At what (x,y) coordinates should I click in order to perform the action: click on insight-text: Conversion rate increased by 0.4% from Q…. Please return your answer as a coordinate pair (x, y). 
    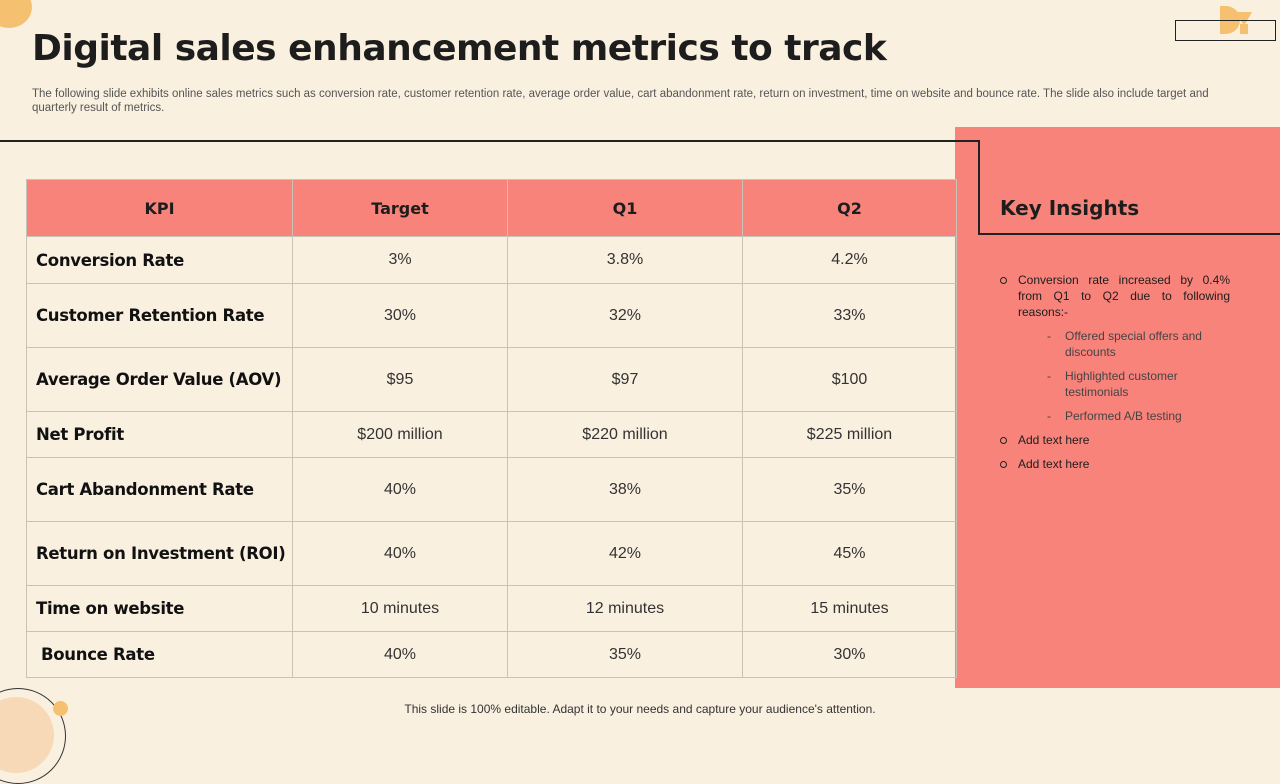
    Looking at the image, I should click on (1124, 296).